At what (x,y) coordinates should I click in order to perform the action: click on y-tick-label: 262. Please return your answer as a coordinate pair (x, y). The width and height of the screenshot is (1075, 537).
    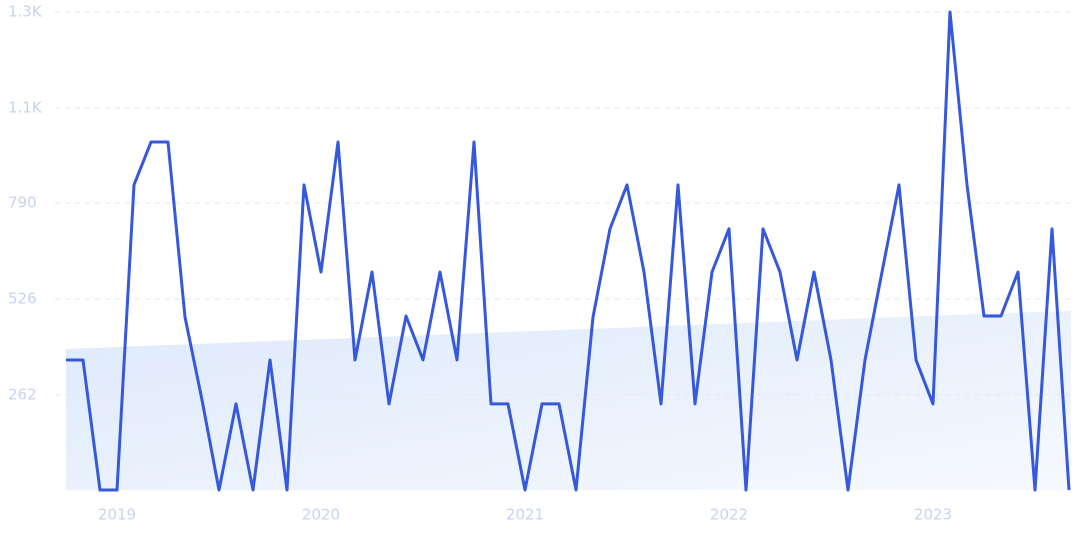
    Looking at the image, I should click on (22, 394).